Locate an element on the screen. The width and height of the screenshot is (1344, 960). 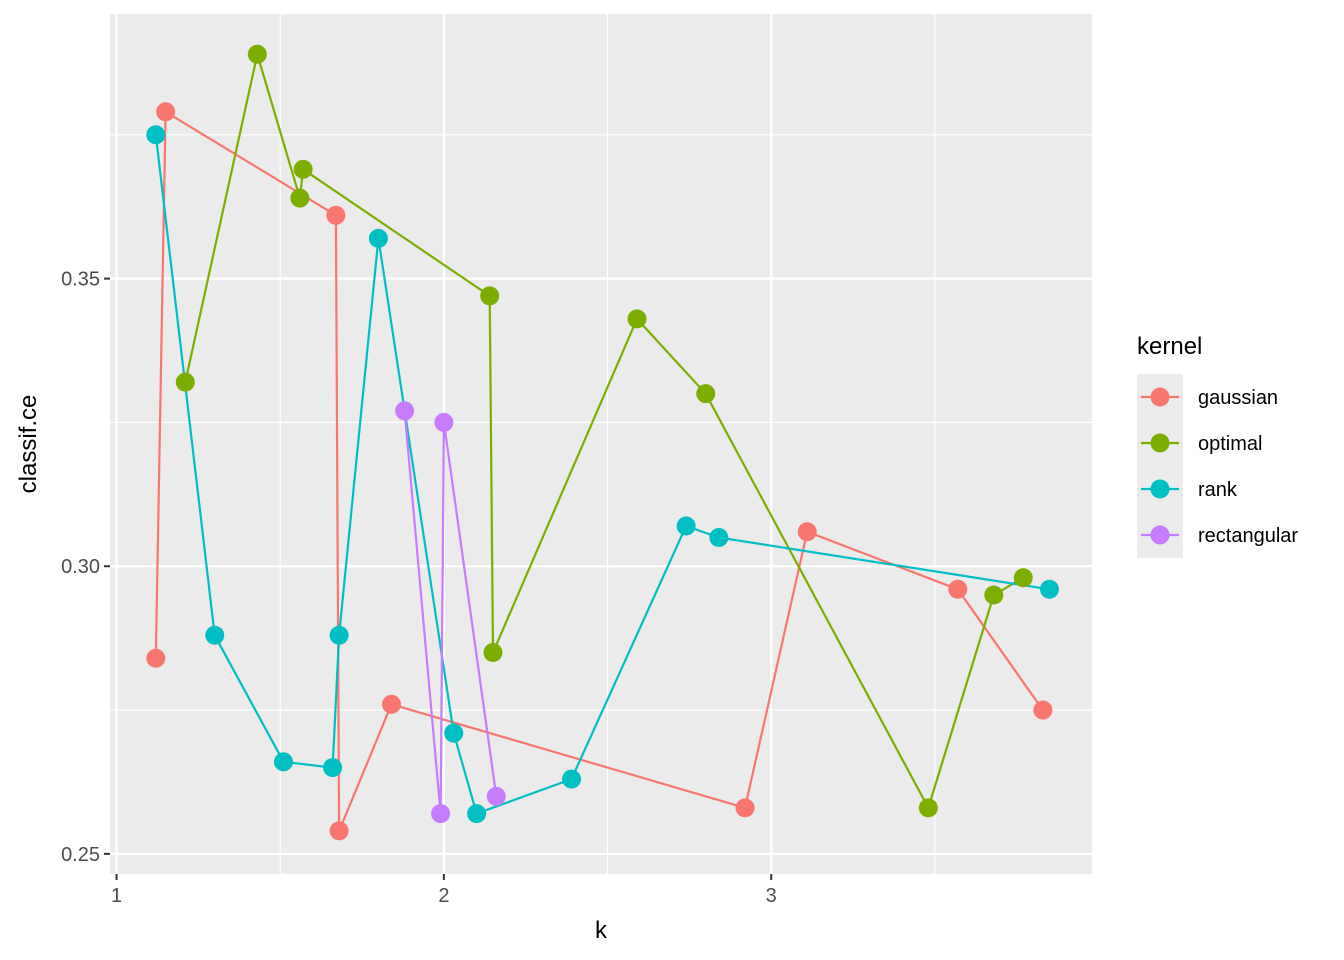
legend-label-gaussian: gaussian is located at coordinates (1238, 398).